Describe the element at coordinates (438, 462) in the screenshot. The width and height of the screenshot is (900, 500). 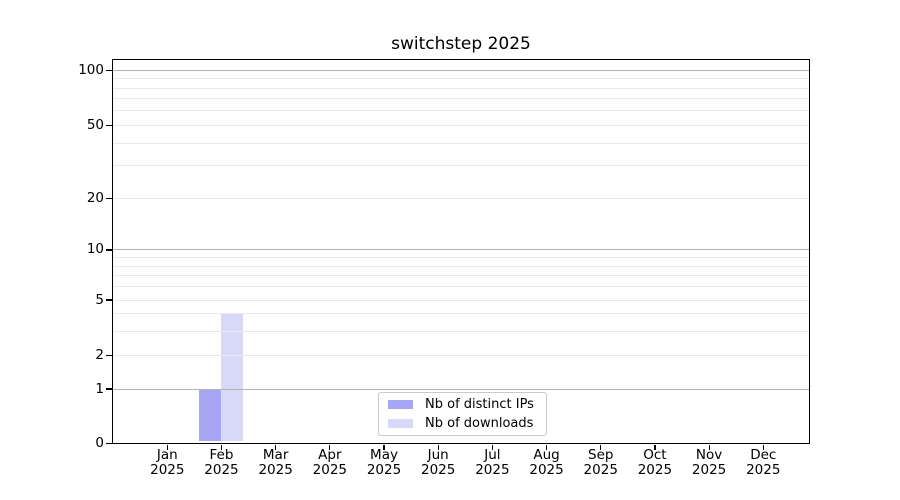
I see `x-tick-label-jun: Jun 2025` at that location.